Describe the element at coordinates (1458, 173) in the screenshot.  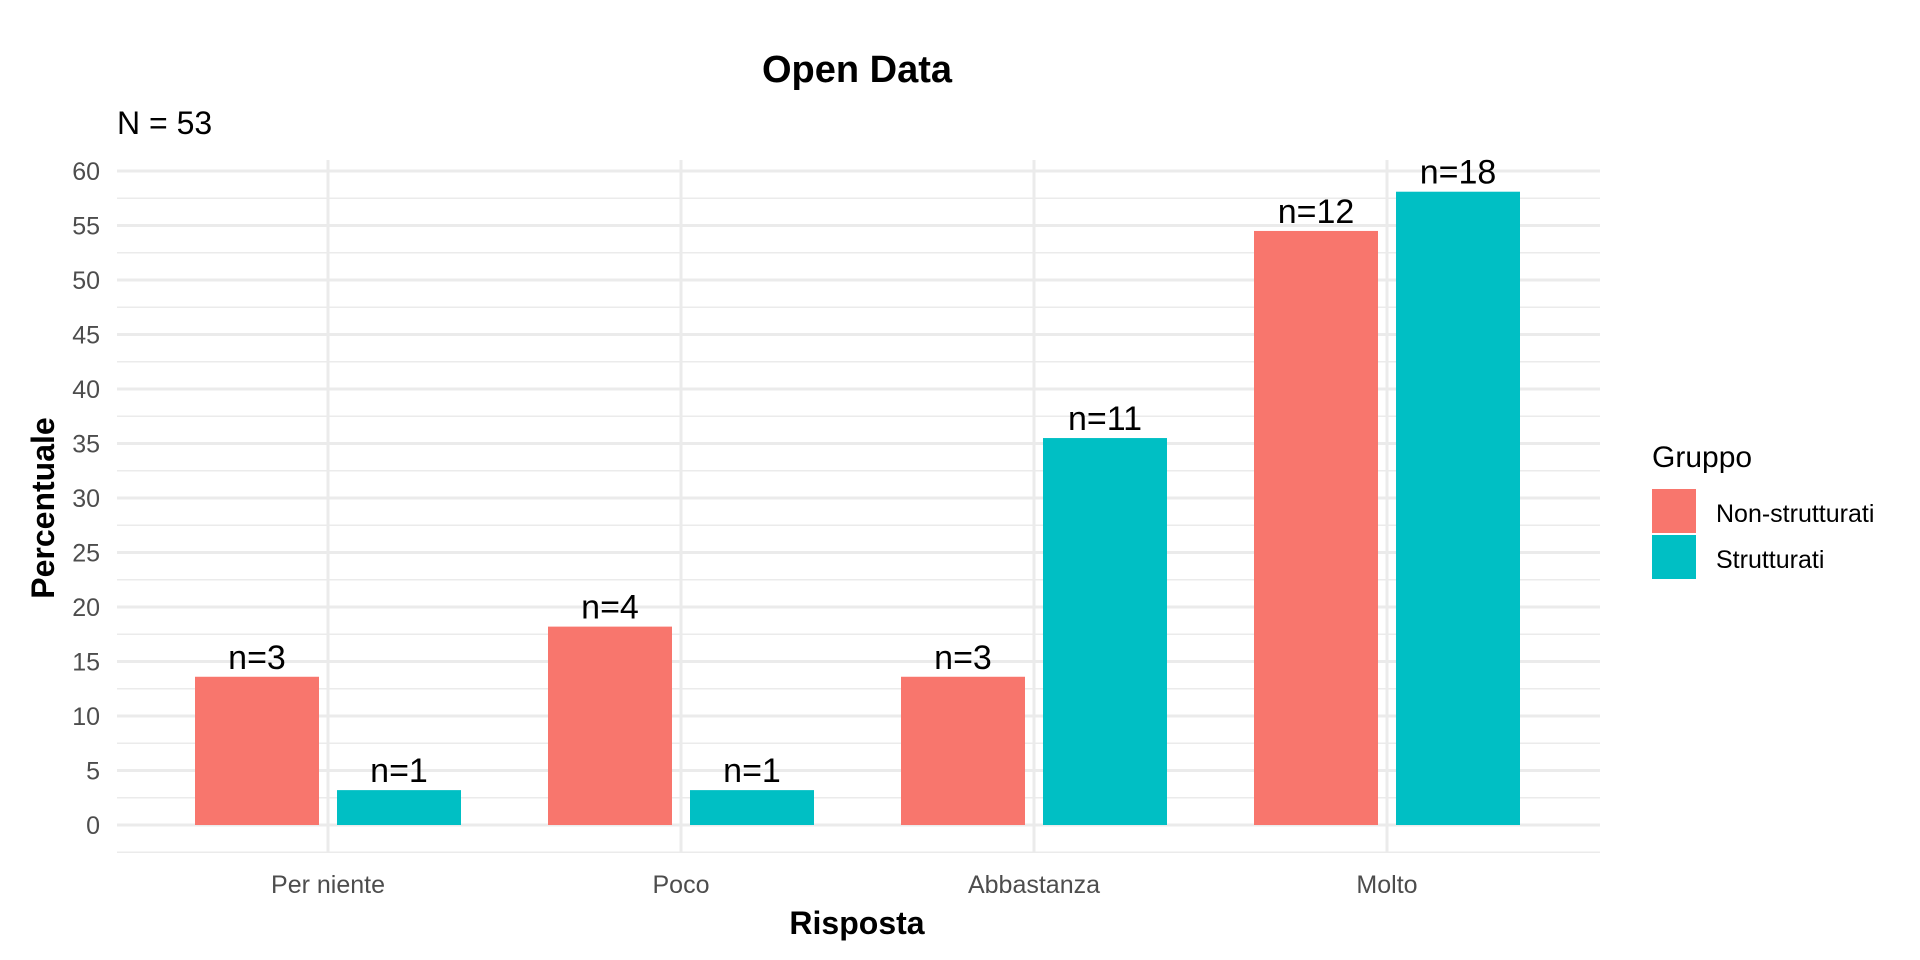
I see `bar-value-label: n=18` at that location.